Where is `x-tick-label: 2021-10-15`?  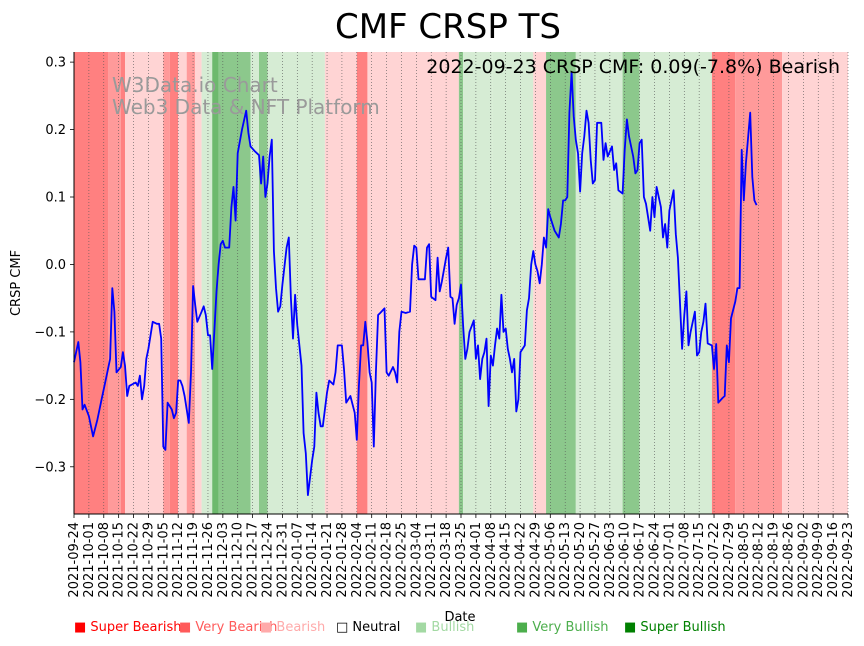
x-tick-label: 2021-10-15 is located at coordinates (119, 560).